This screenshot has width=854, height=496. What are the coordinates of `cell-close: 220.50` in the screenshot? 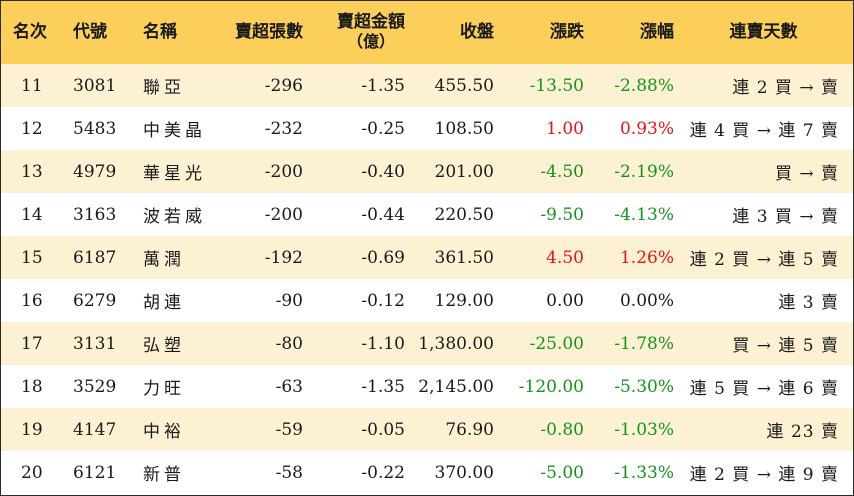 It's located at (464, 214).